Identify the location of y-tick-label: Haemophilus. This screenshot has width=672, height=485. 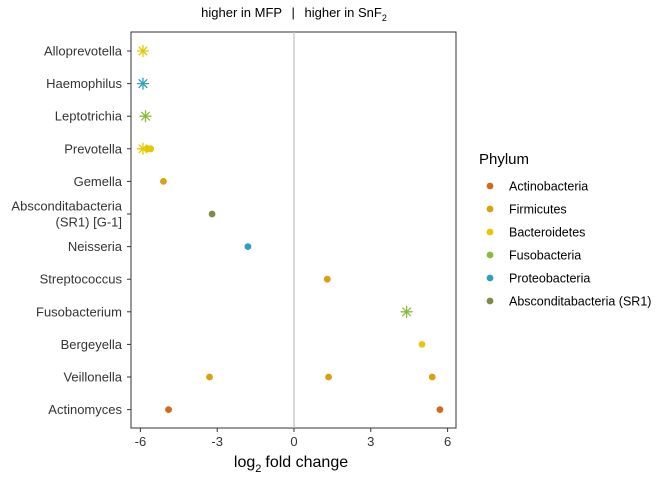
(84, 83).